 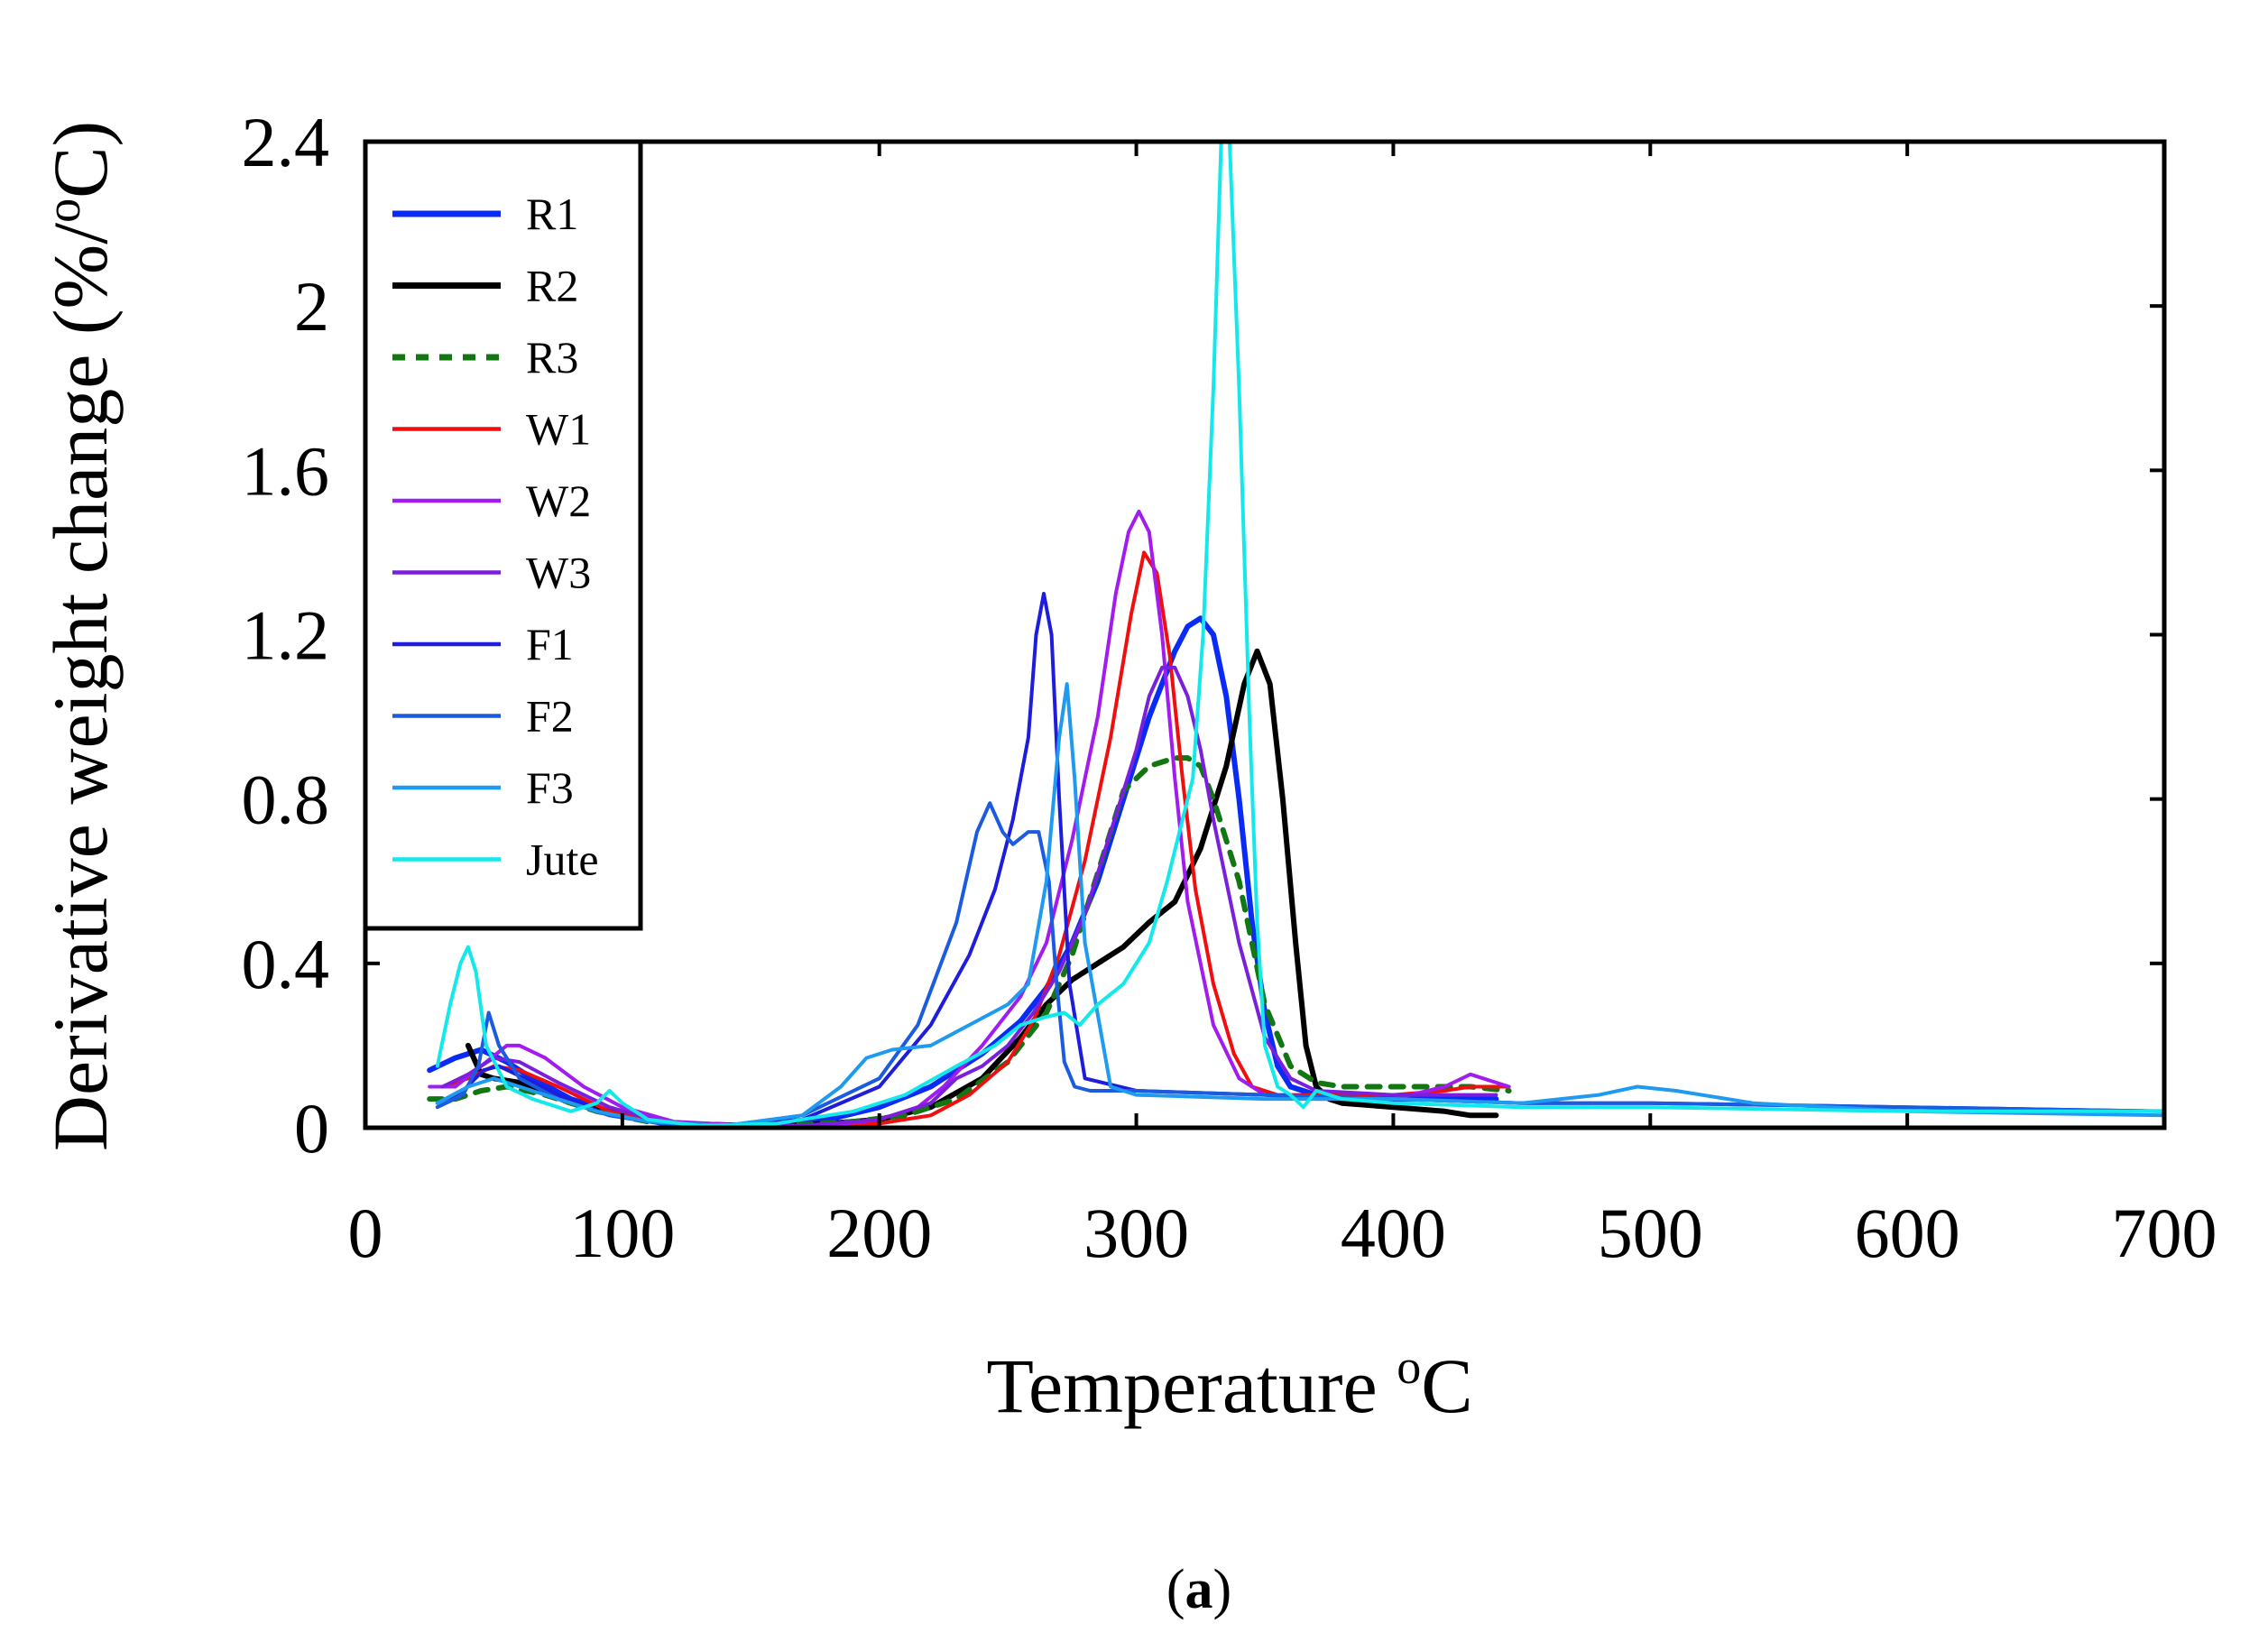 What do you see at coordinates (1175, 1589) in the screenshot?
I see `caption-open: (` at bounding box center [1175, 1589].